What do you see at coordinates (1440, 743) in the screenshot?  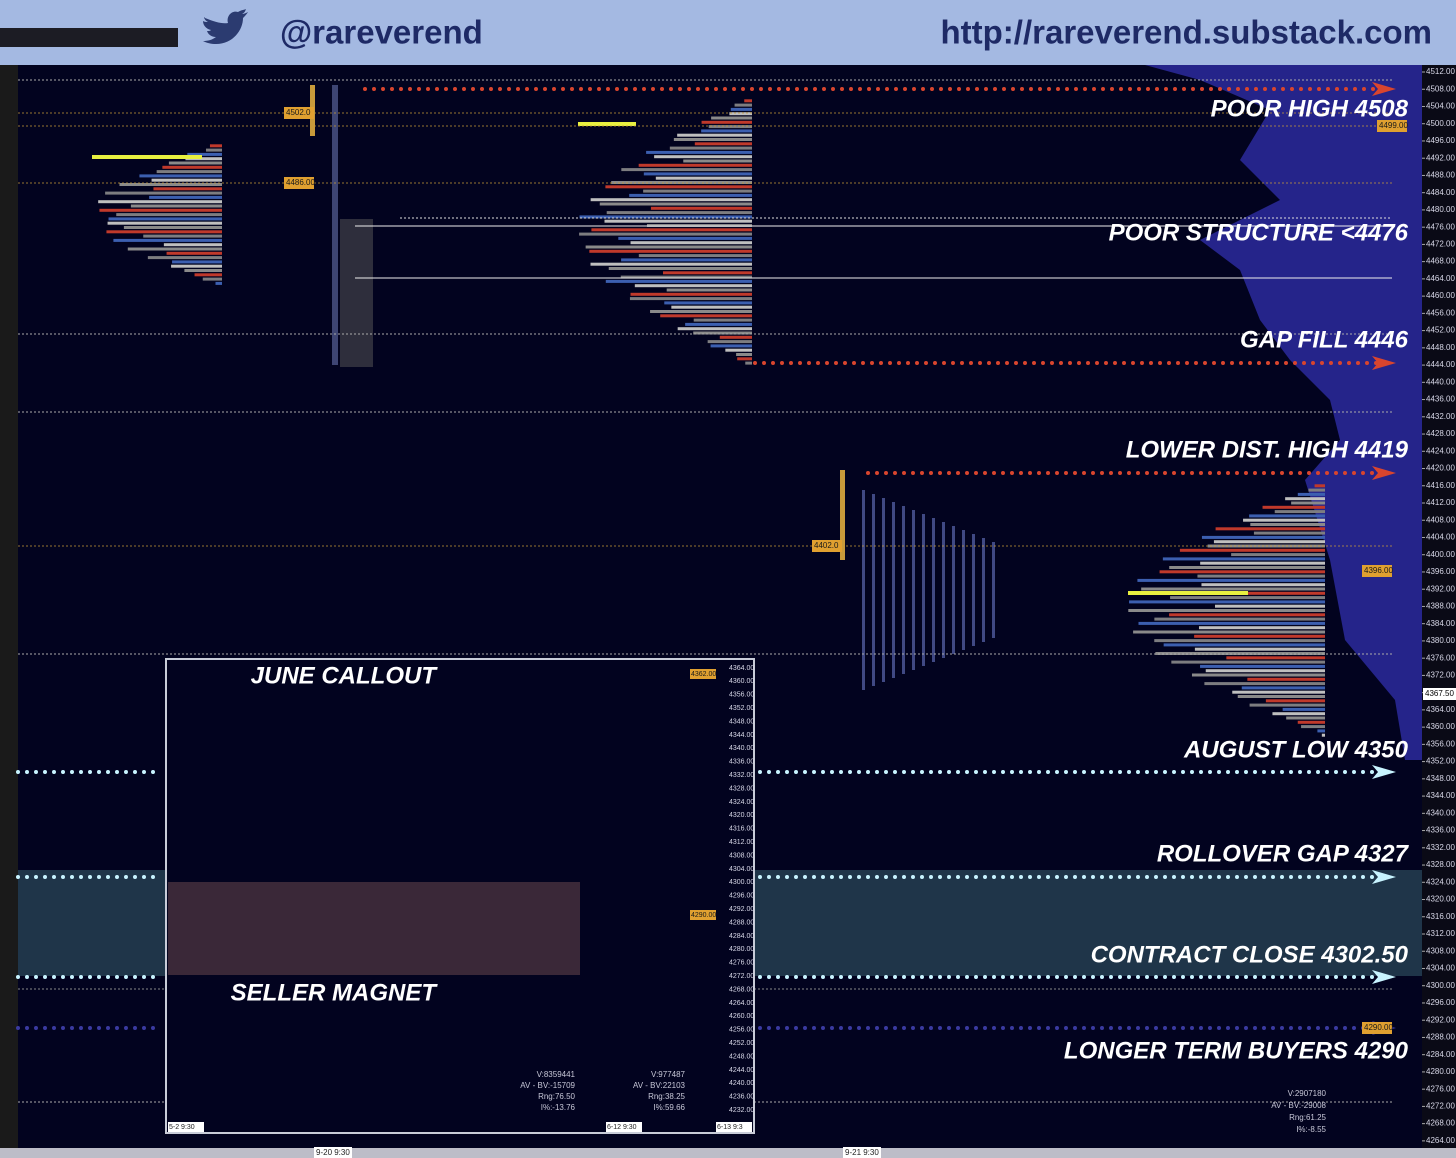 I see `axis-label: 4356.00` at bounding box center [1440, 743].